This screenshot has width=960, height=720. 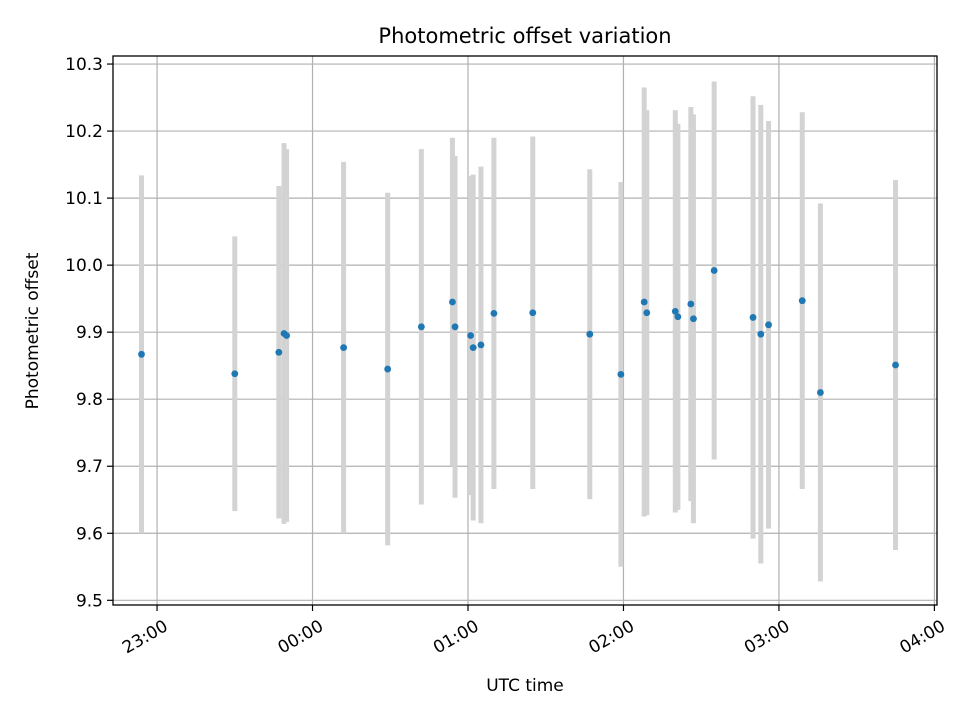 What do you see at coordinates (89, 534) in the screenshot?
I see `y-tick-label: 9.6` at bounding box center [89, 534].